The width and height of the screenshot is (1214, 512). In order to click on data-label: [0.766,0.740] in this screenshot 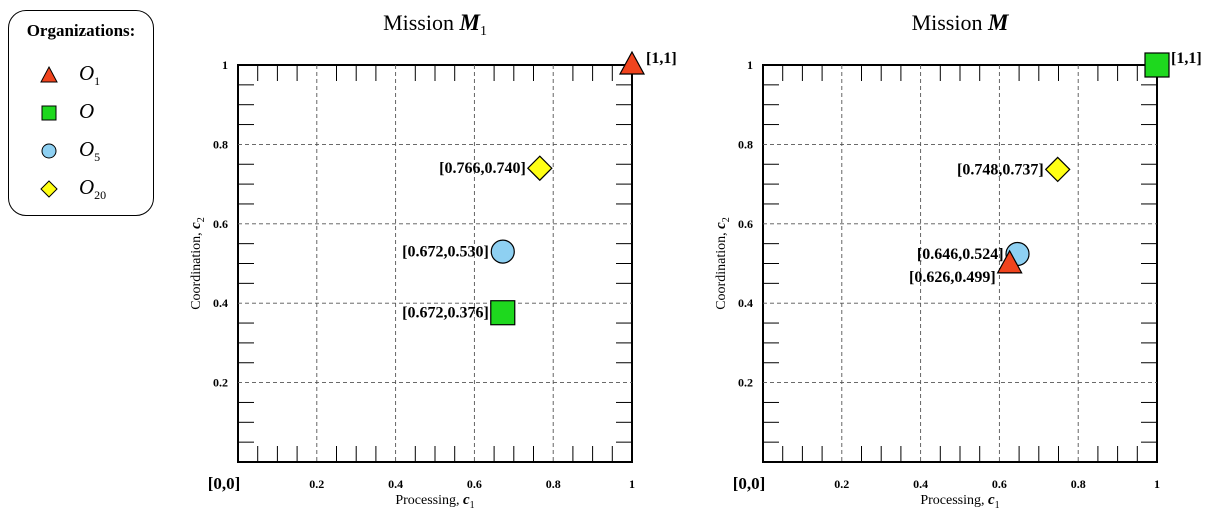, I will do `click(482, 168)`.